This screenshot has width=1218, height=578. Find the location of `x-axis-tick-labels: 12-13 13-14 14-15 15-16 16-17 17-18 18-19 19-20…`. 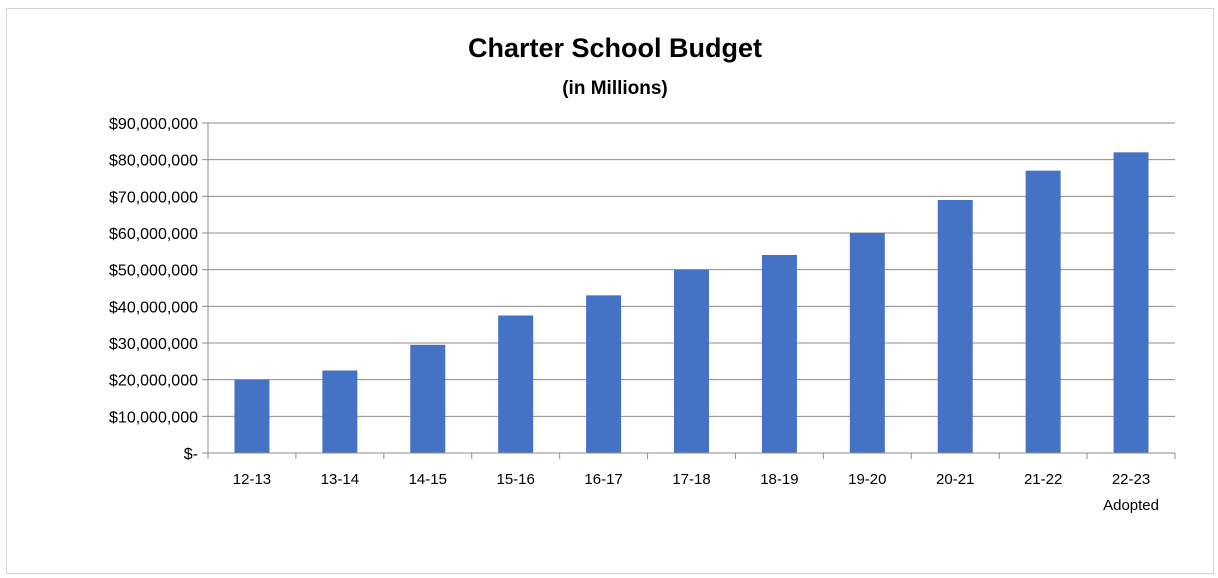

x-axis-tick-labels: 12-13 13-14 14-15 15-16 16-17 17-18 18-19 19-20… is located at coordinates (696, 492).